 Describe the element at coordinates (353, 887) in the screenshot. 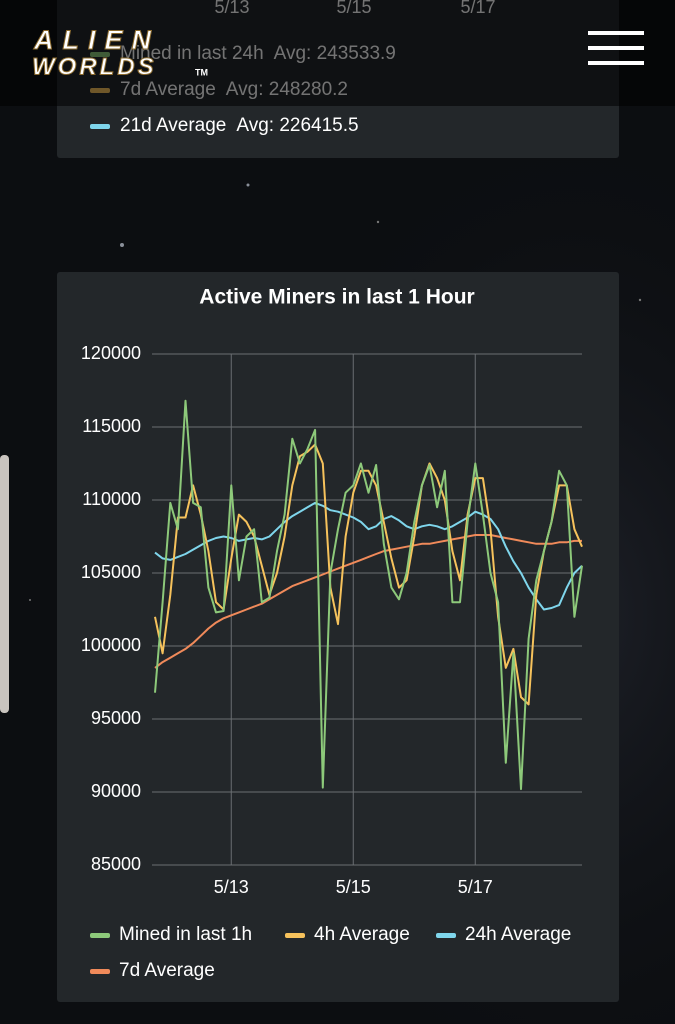

I see `x-tick-label: 5/15` at that location.